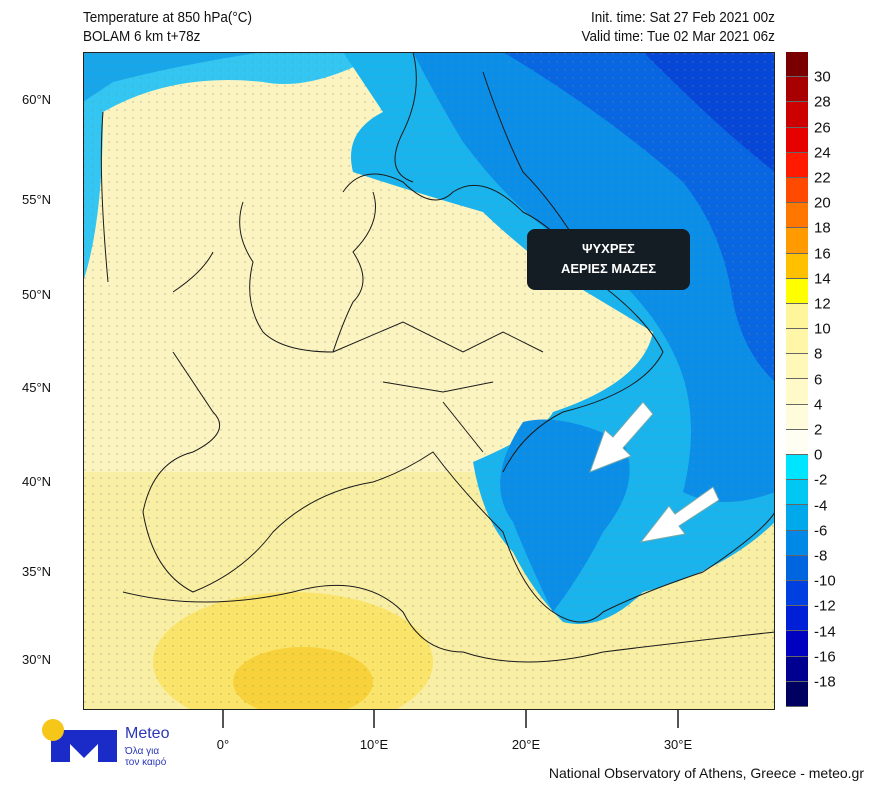 The height and width of the screenshot is (801, 880). What do you see at coordinates (825, 632) in the screenshot?
I see `colorbar-label: -14` at bounding box center [825, 632].